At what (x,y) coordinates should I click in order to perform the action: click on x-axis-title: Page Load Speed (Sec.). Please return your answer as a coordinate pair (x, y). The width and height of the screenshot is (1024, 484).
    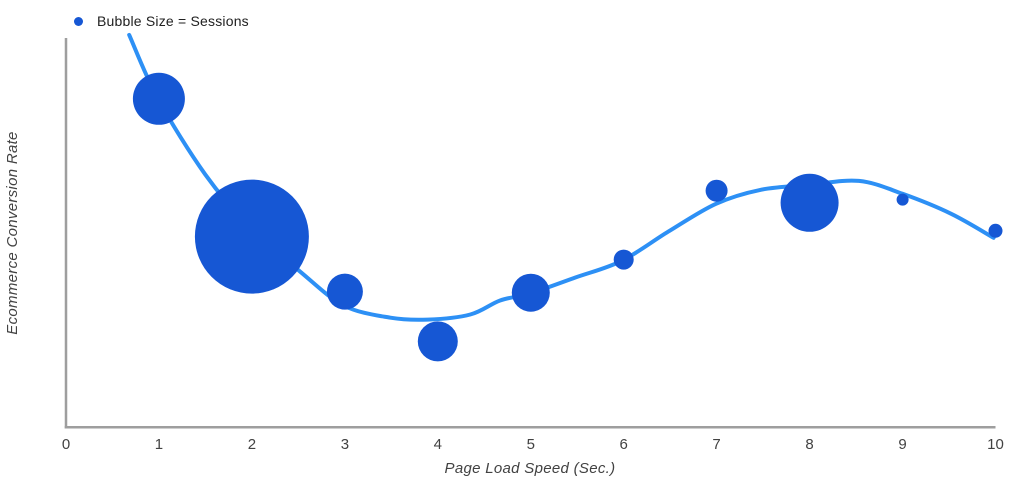
    Looking at the image, I should click on (530, 468).